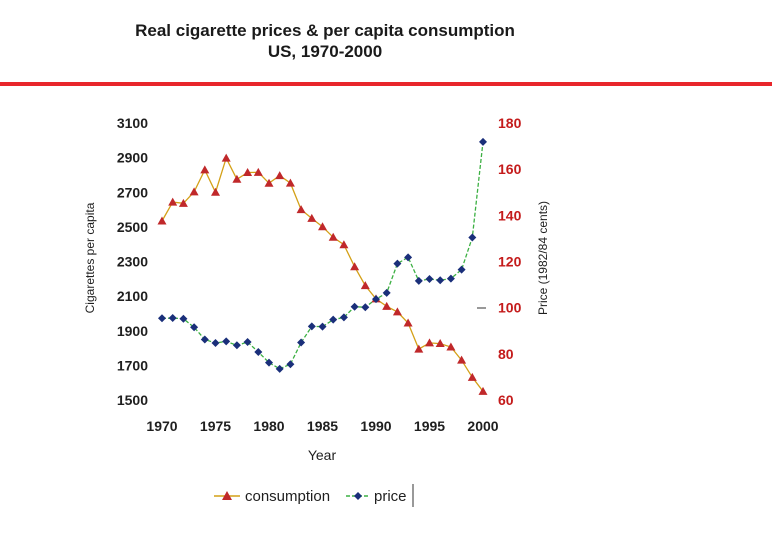 This screenshot has height=540, width=780. I want to click on right-tick-label: 160, so click(510, 169).